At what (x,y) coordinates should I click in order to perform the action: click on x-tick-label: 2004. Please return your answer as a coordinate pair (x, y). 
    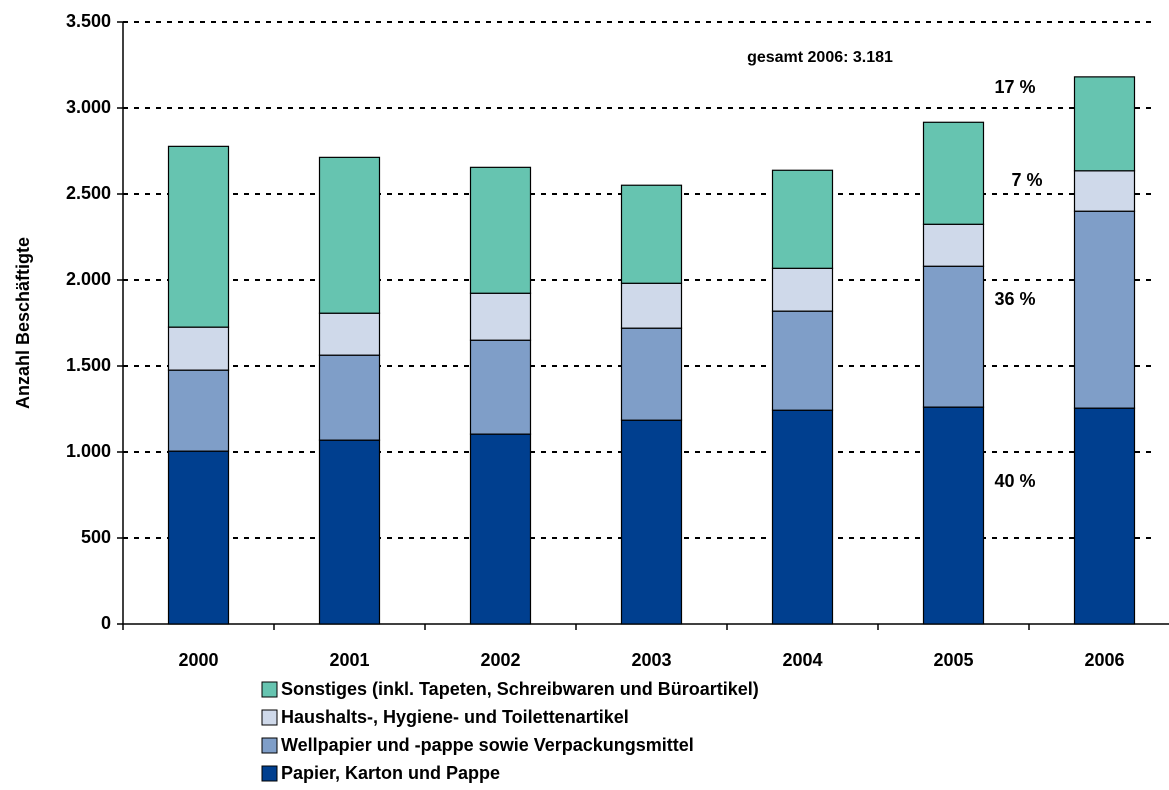
    Looking at the image, I should click on (802, 660).